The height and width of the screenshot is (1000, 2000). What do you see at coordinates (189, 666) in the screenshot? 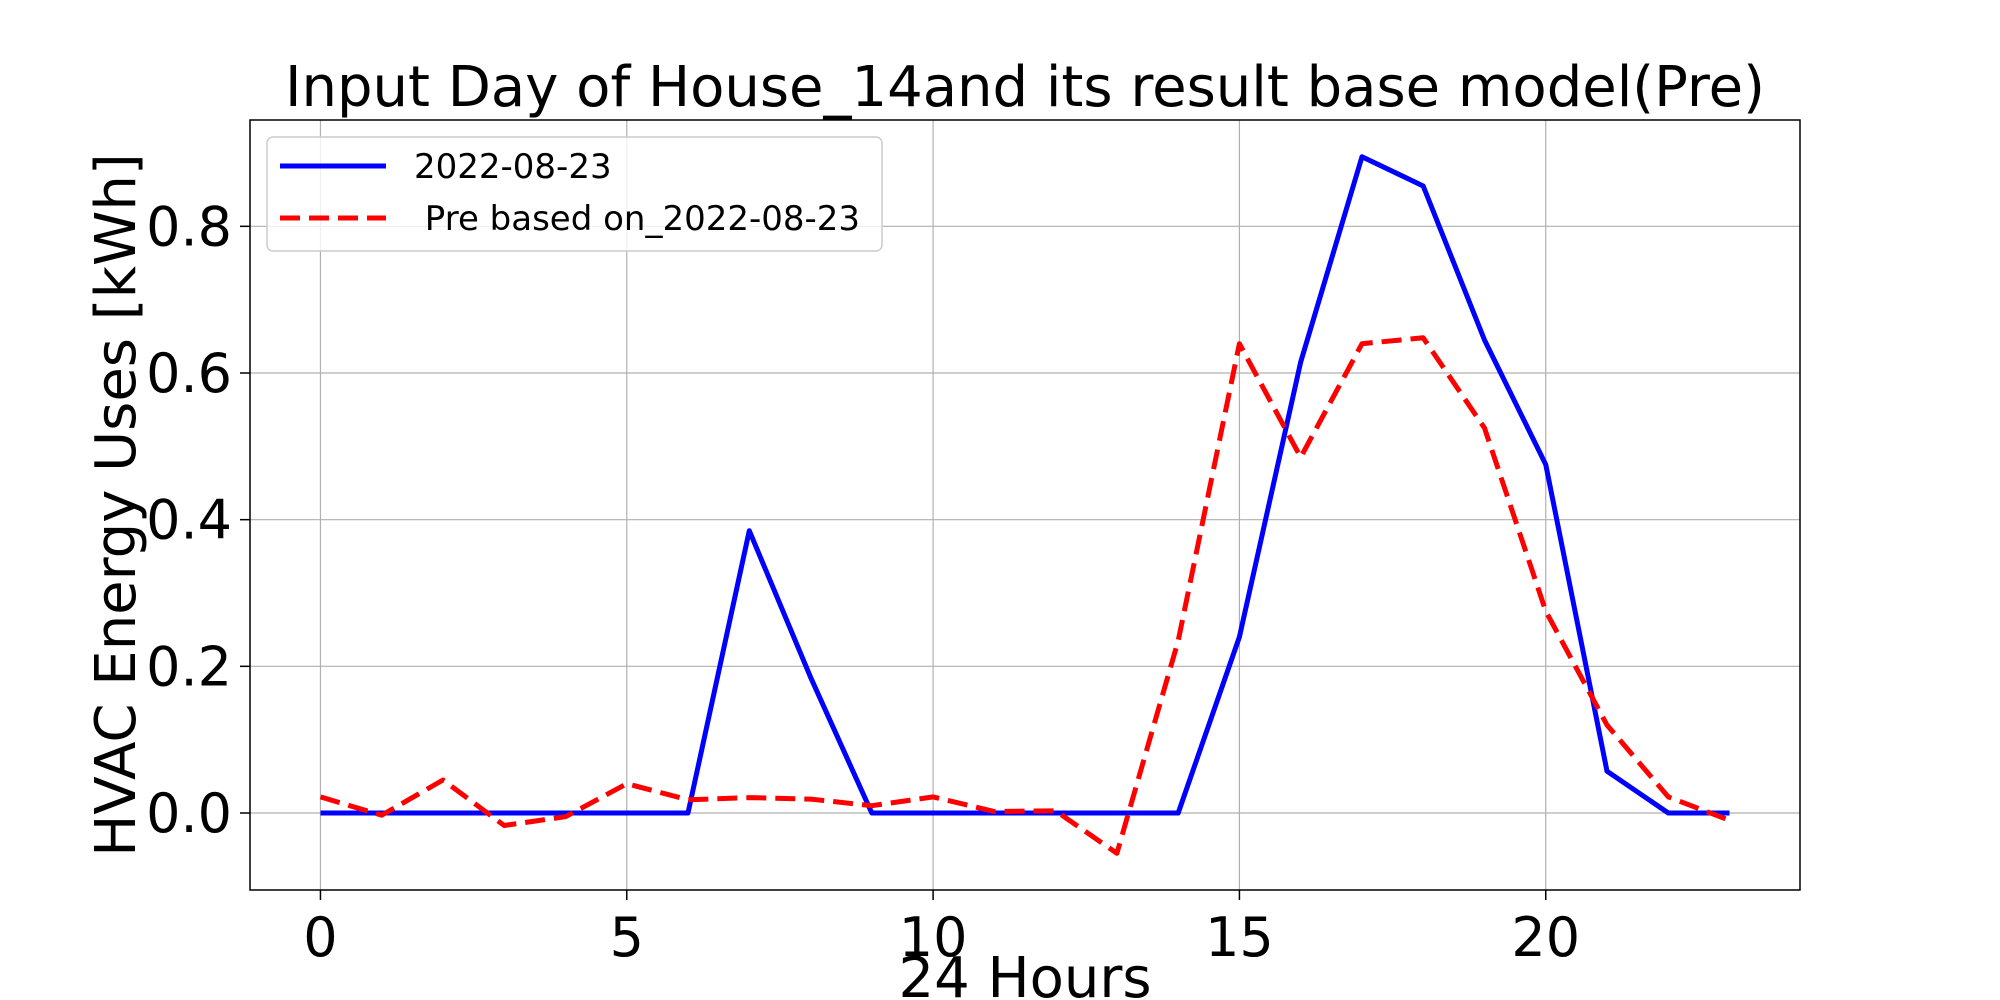
I see `y-tick-label: 0.2` at bounding box center [189, 666].